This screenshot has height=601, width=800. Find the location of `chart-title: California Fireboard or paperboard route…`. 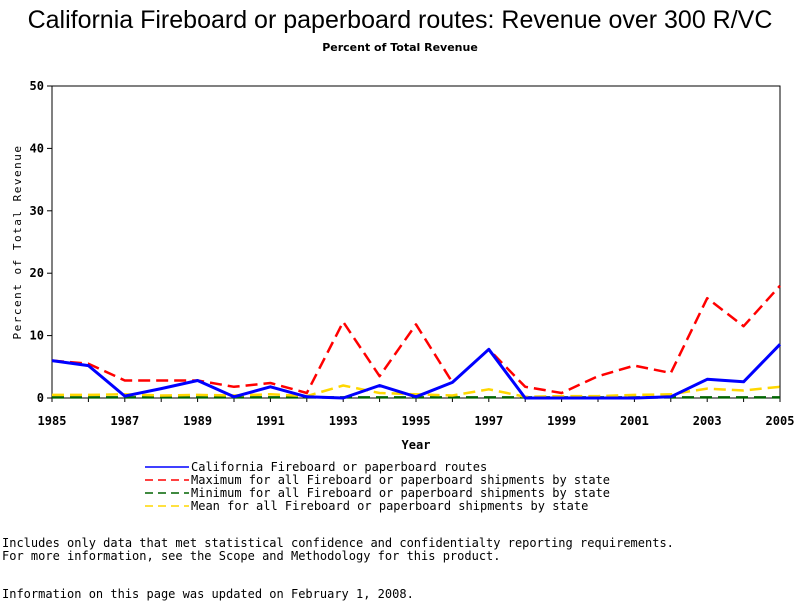

chart-title: California Fireboard or paperboard route… is located at coordinates (400, 20).